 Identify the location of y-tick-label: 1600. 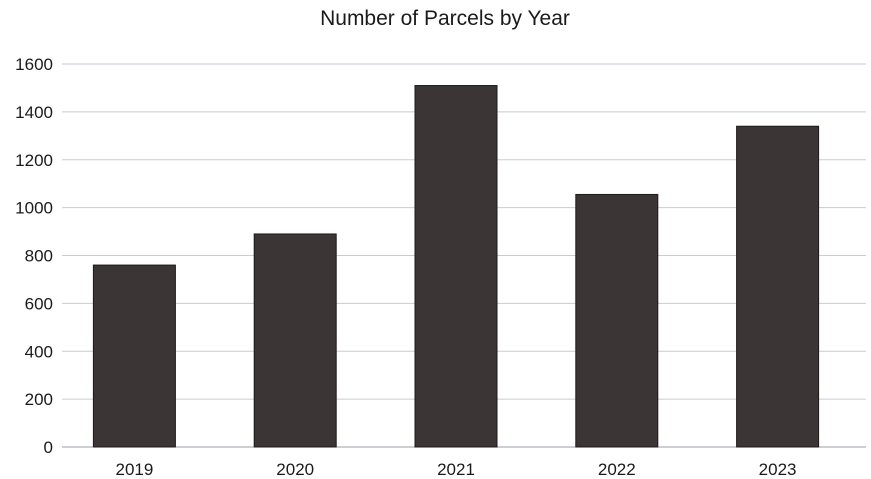
(34, 64).